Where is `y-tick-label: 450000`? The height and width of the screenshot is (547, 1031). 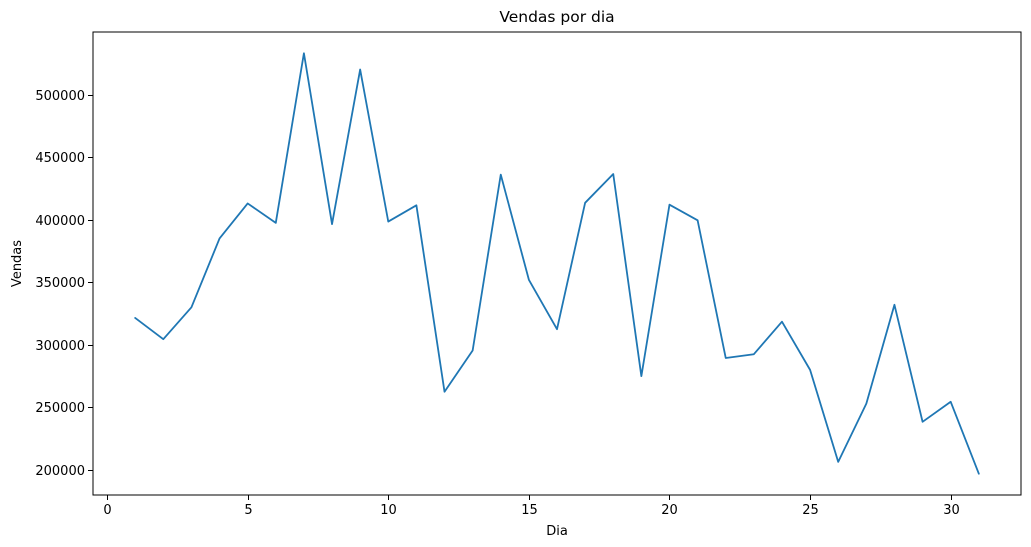
y-tick-label: 450000 is located at coordinates (60, 158).